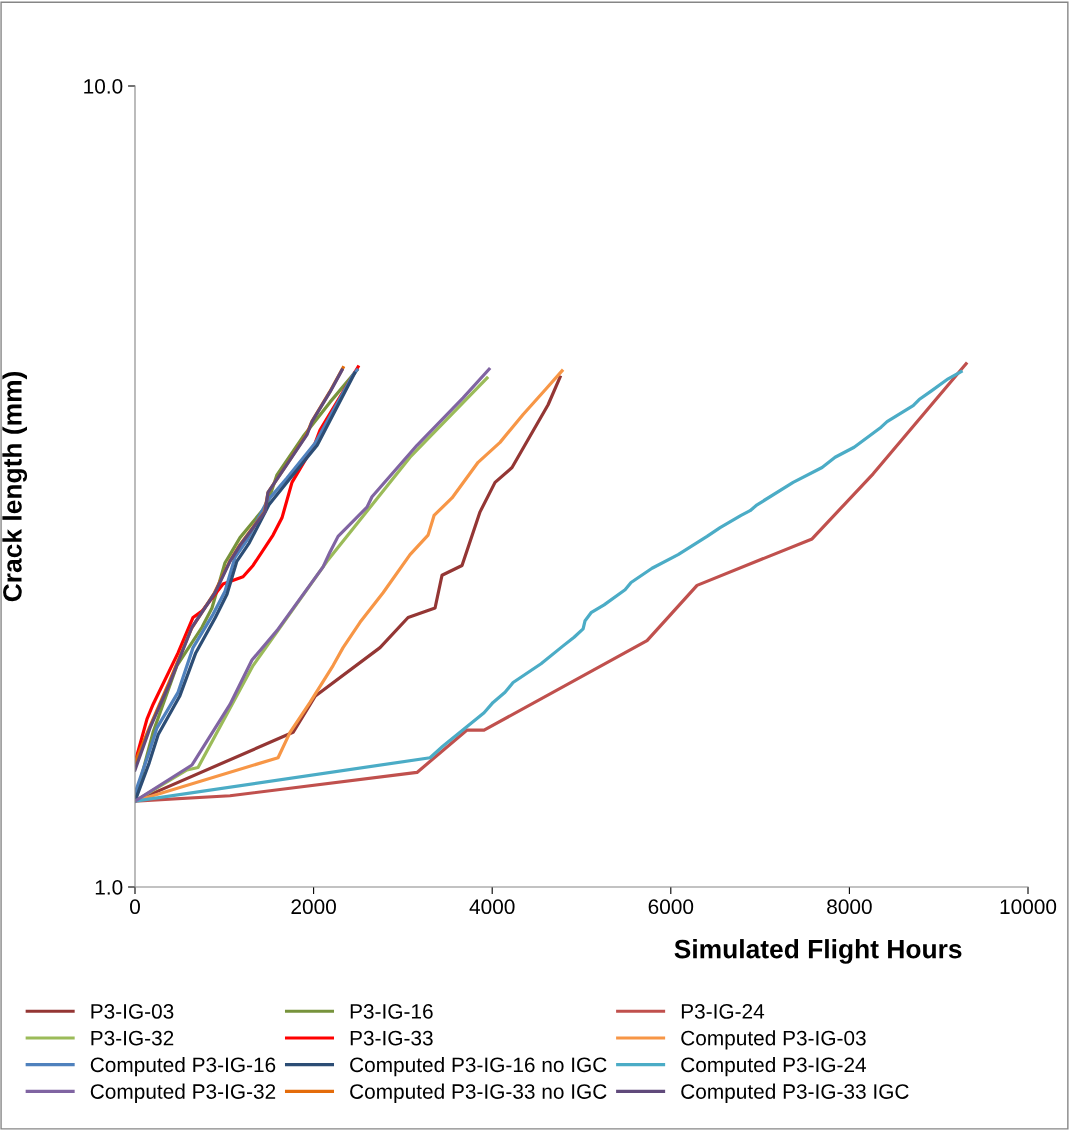 The image size is (1070, 1130). I want to click on legend-label: Computed P3-IG-16, so click(183, 1066).